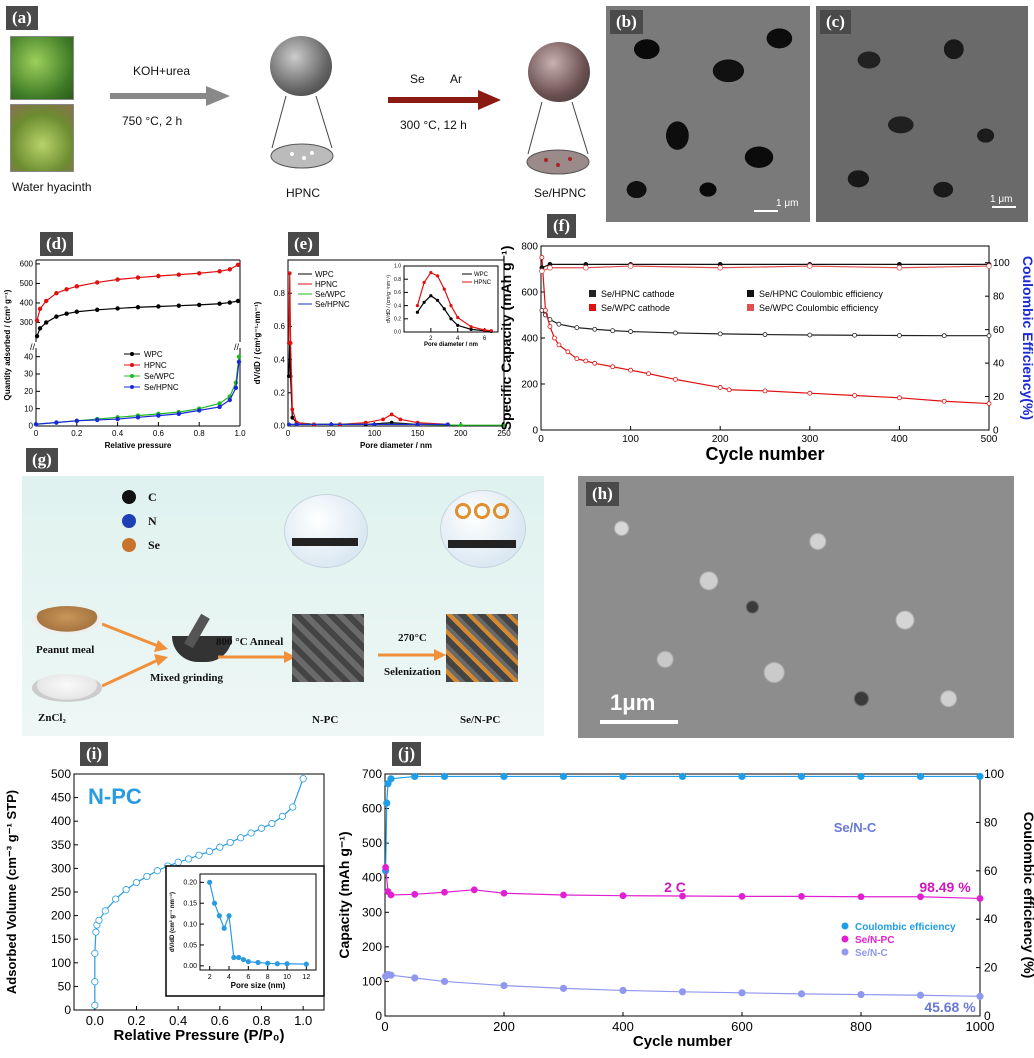  What do you see at coordinates (482, 544) in the screenshot?
I see `senpc-sheet` at bounding box center [482, 544].